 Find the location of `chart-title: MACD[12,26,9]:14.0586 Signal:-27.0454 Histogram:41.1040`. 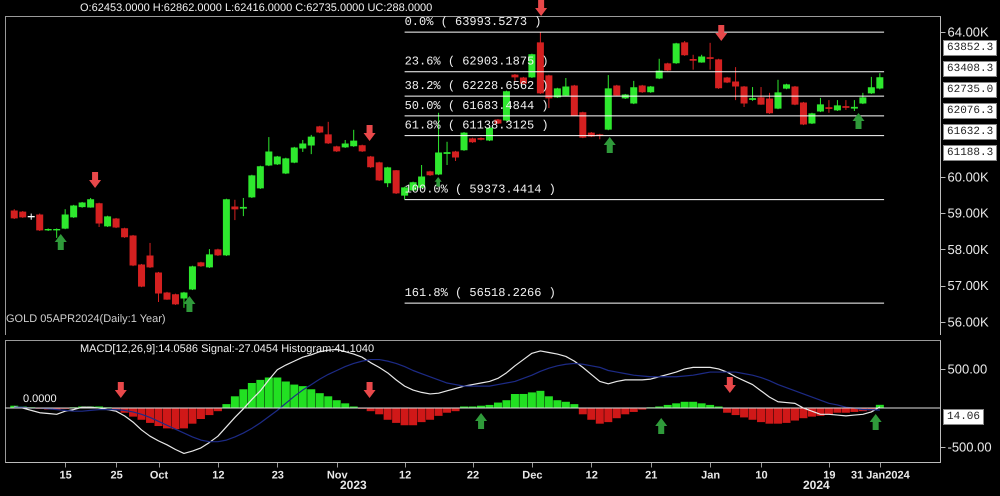

chart-title: MACD[12,26,9]:14.0586 Signal:-27.0454 Histogram:41.1040 is located at coordinates (227, 349).